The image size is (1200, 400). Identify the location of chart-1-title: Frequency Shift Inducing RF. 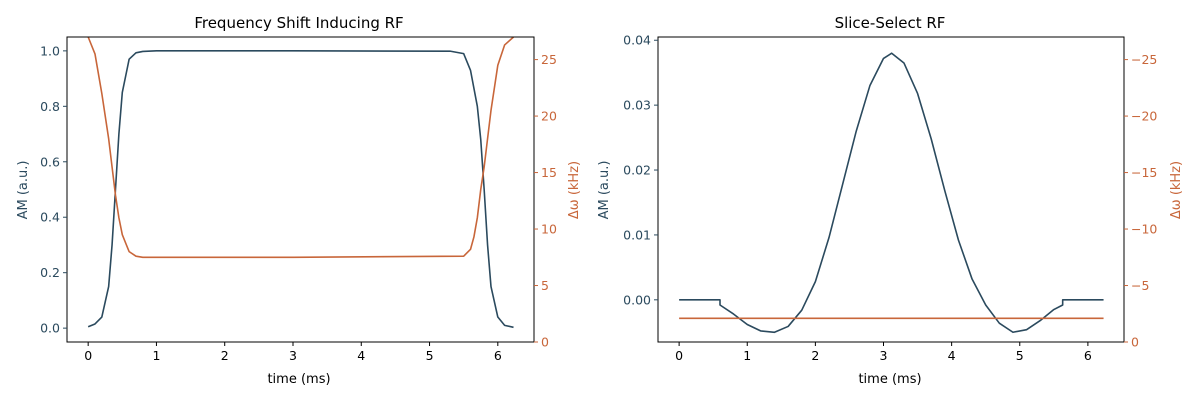
(298, 23).